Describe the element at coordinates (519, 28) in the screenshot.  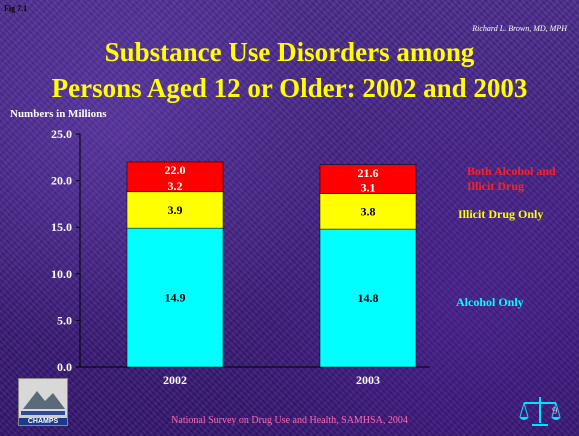
I see `author-credit: Richard L. Brown, MD, MPH` at that location.